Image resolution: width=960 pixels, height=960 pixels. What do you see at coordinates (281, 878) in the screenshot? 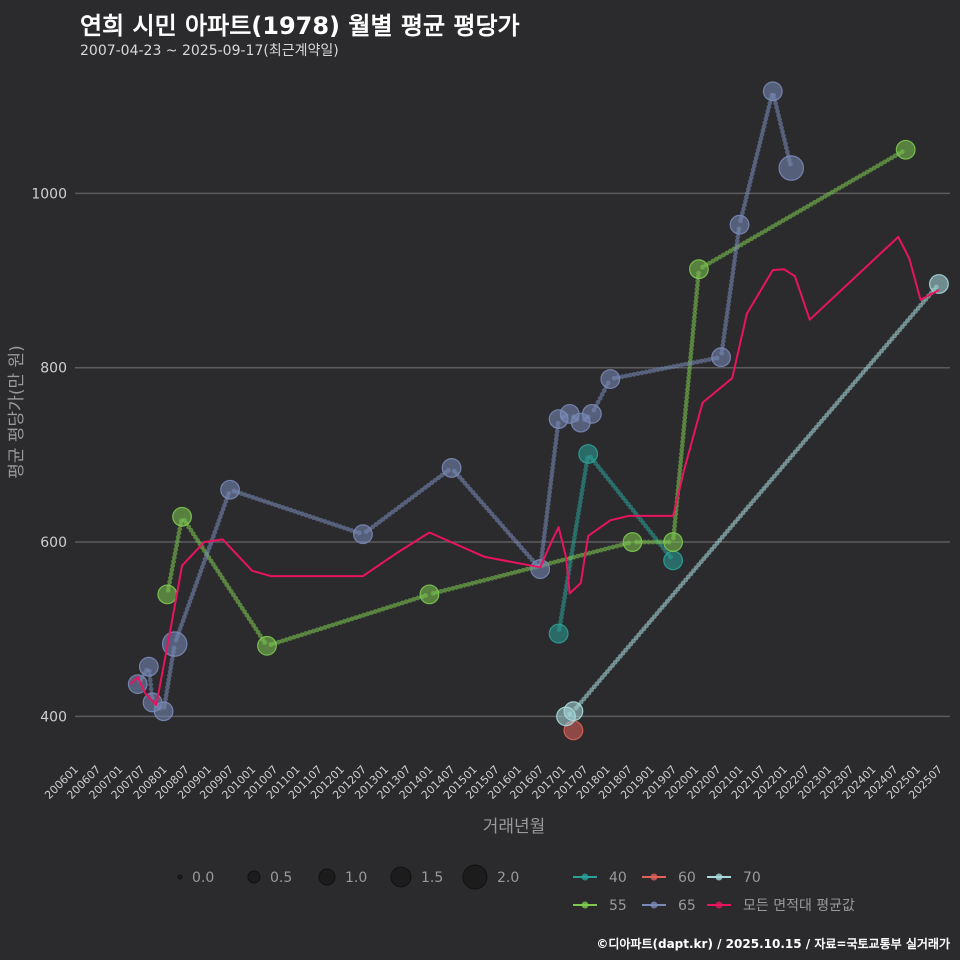
I see `size-legend-label: 0.5` at bounding box center [281, 878].